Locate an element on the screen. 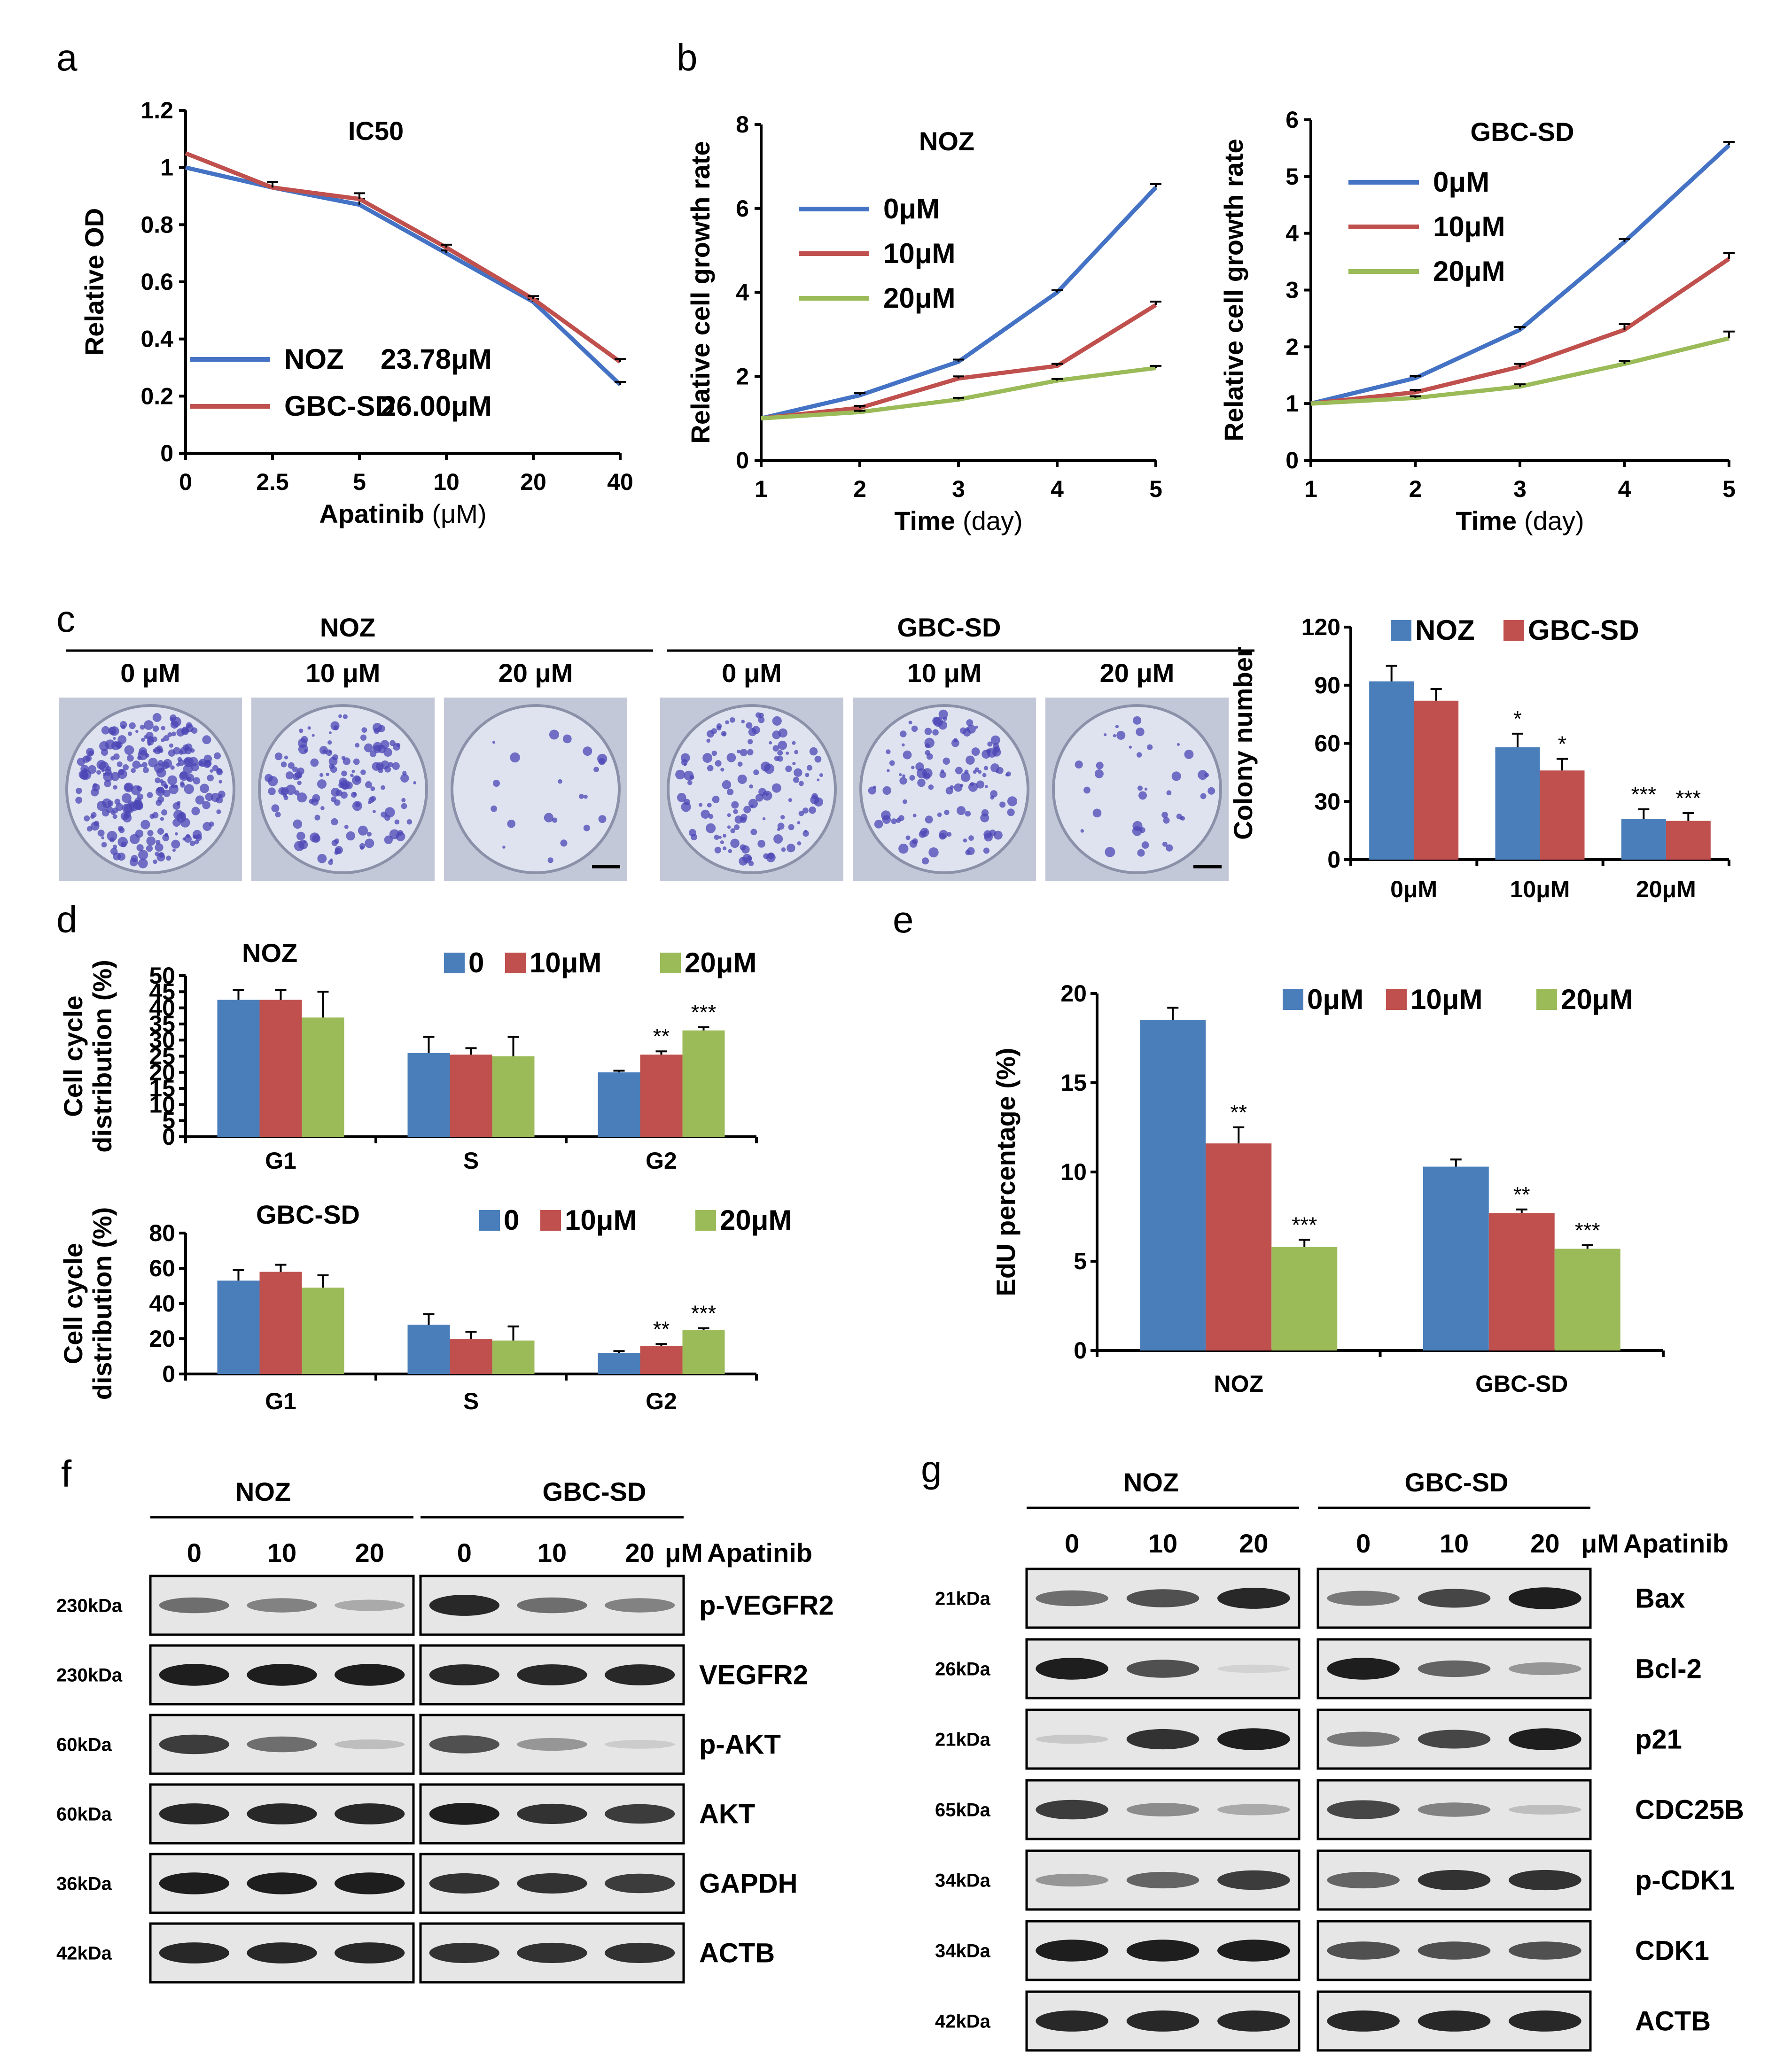 The height and width of the screenshot is (2072, 1776). blot-protein-panel_f: AKT is located at coordinates (727, 1814).